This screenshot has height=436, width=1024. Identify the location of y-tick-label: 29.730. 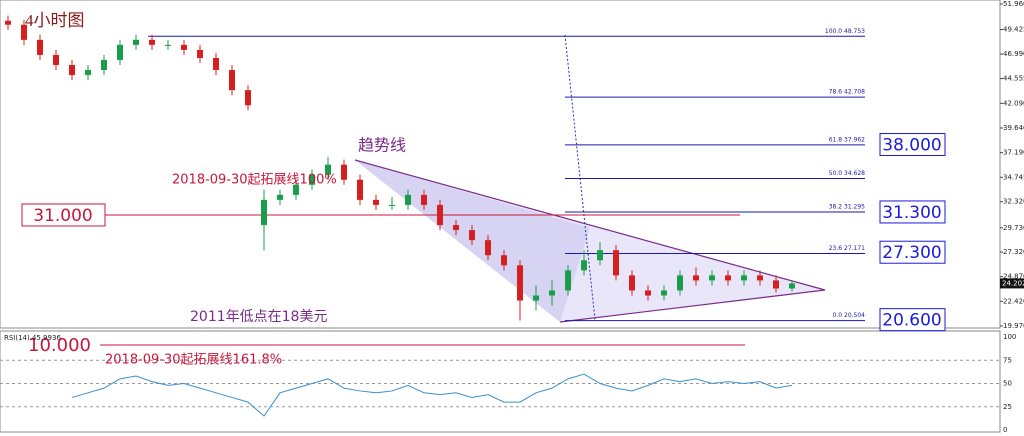
(1013, 228).